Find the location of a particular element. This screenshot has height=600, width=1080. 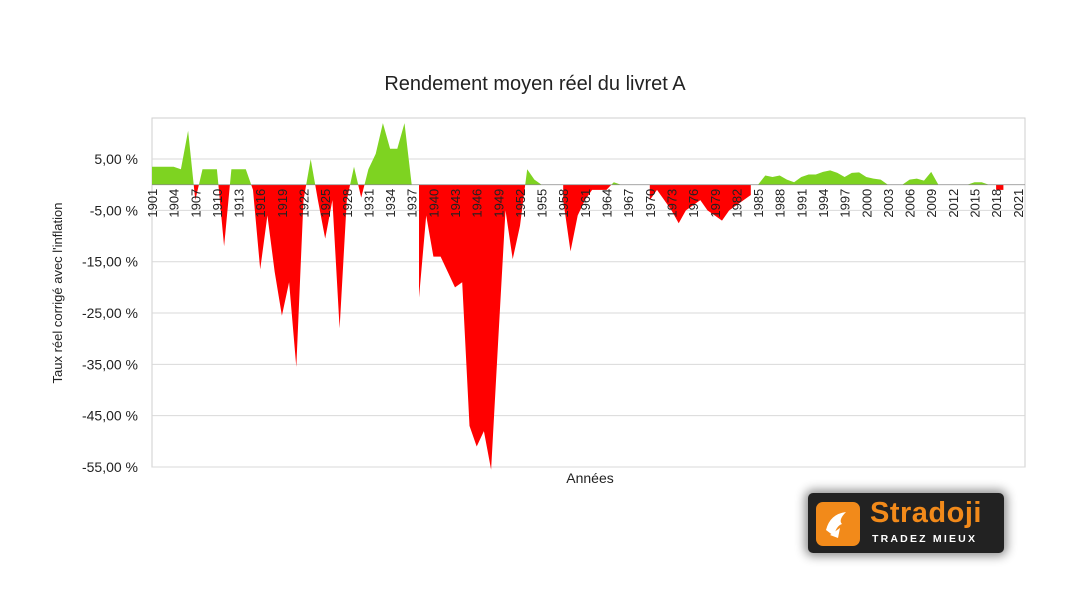

x-axis-label: Années is located at coordinates (589, 478).